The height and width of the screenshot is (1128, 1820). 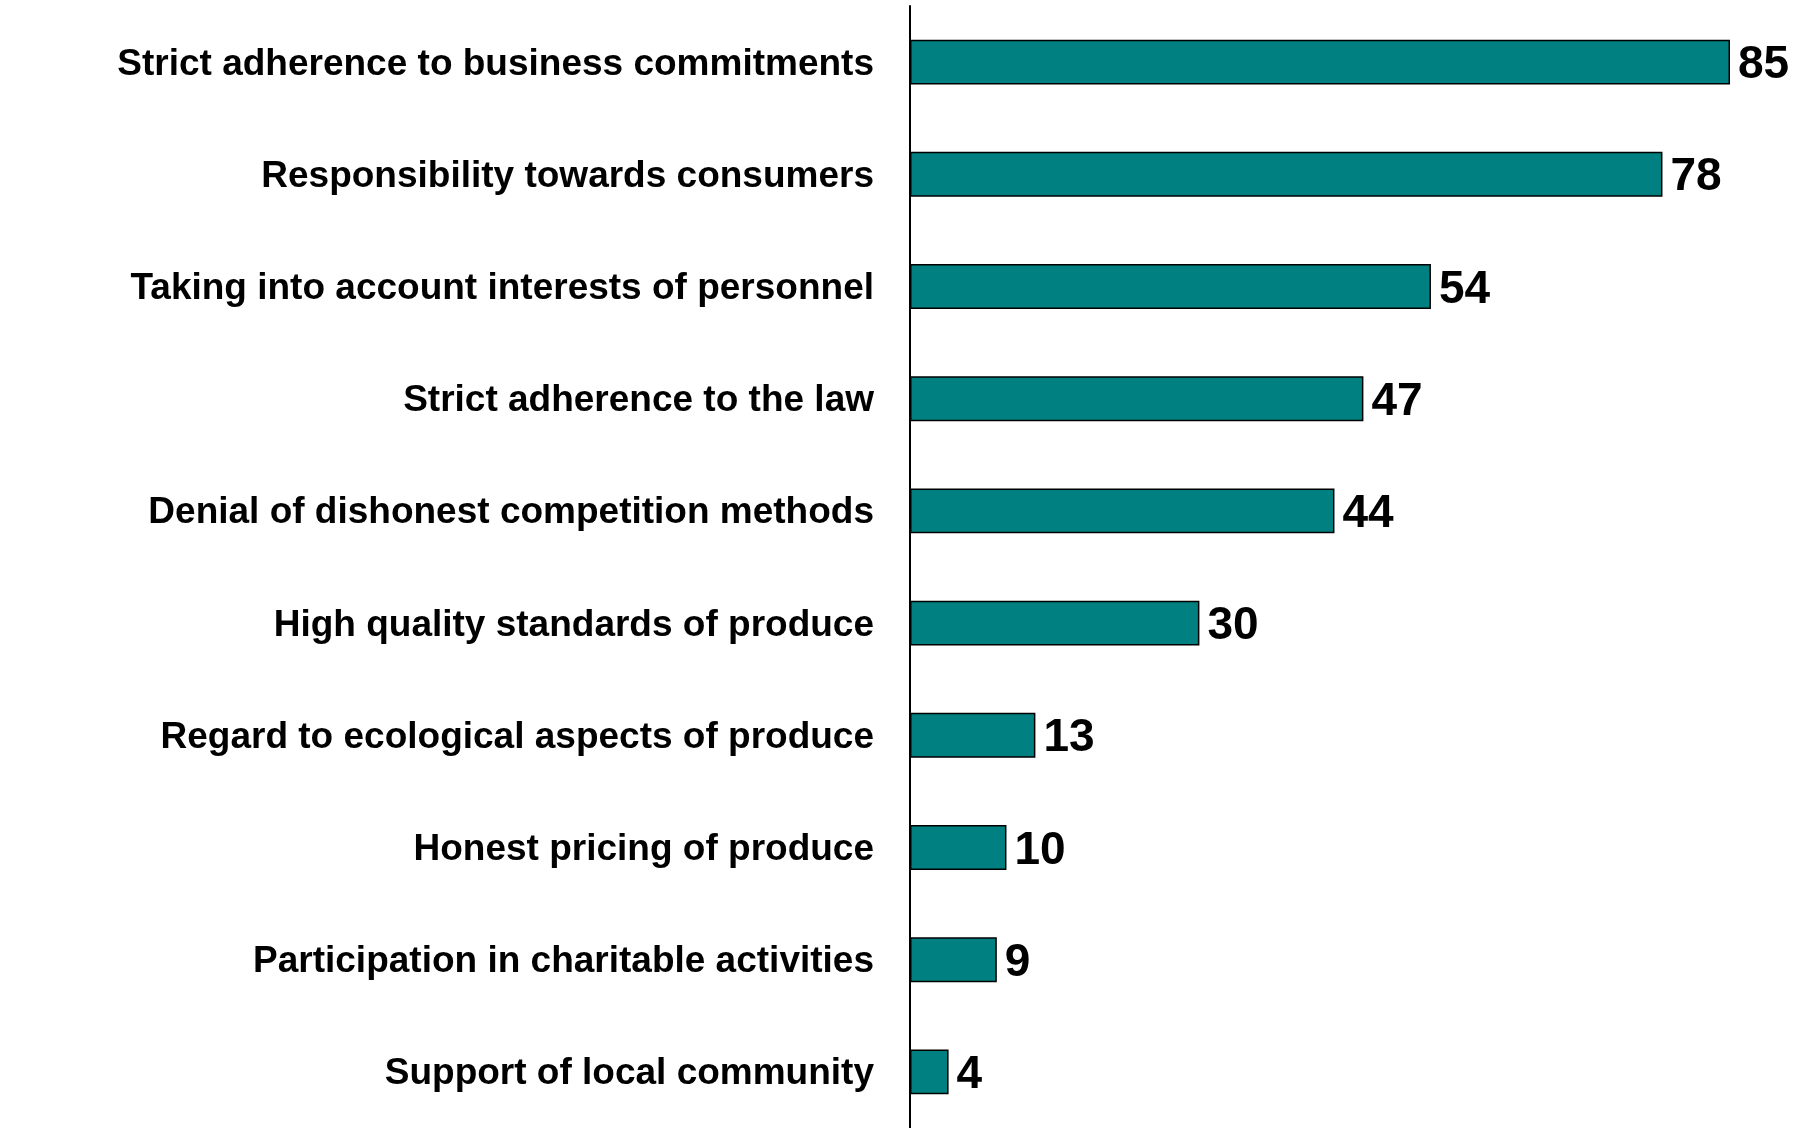 I want to click on y-tick-label: High quality standards of produce, so click(x=573, y=623).